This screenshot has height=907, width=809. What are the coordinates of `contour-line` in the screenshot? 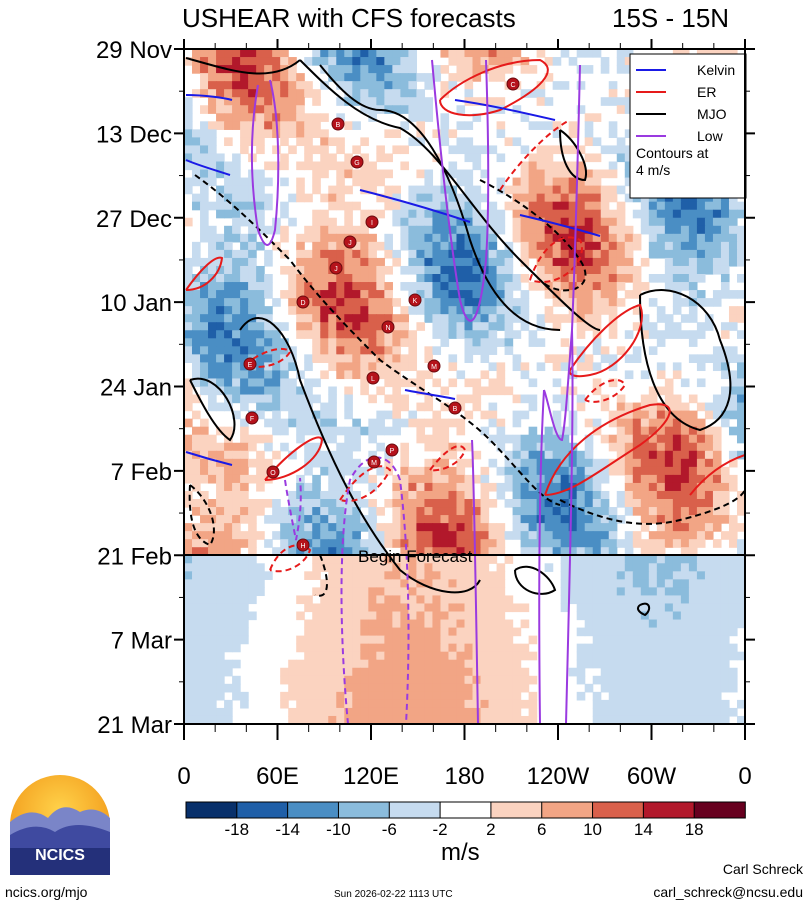 It's located at (430, 394).